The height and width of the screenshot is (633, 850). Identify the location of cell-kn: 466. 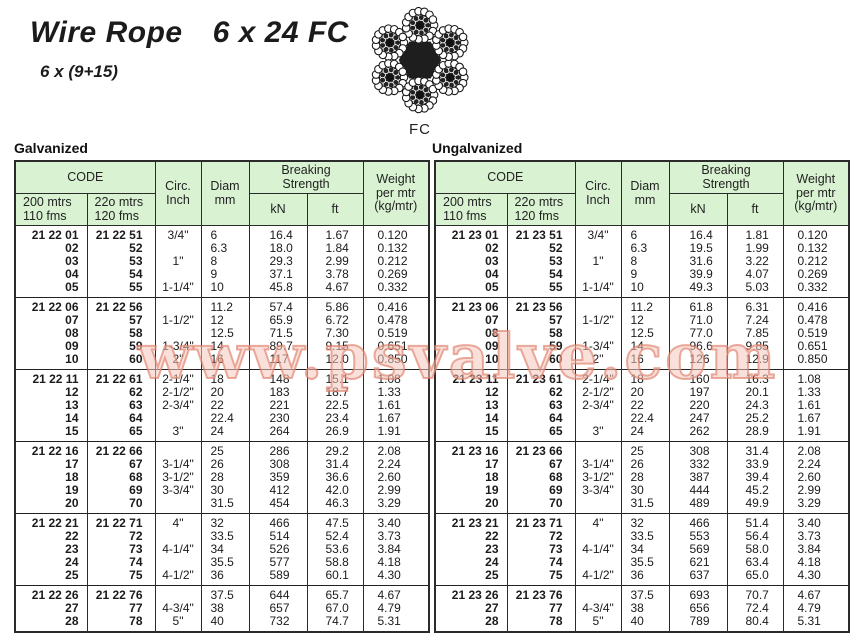
(698, 521).